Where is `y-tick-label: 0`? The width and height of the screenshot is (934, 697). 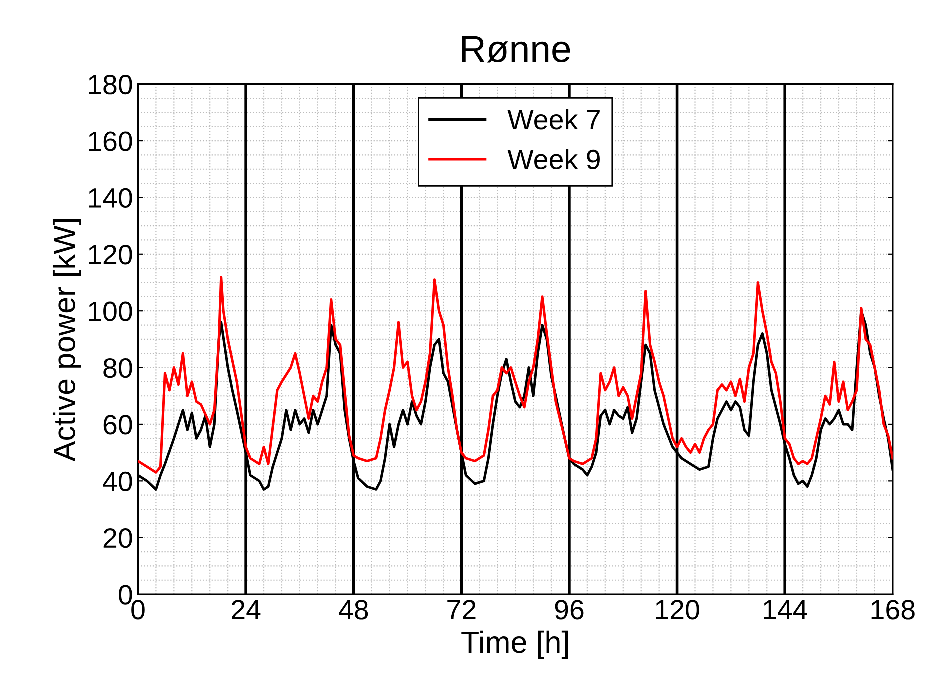
y-tick-label: 0 is located at coordinates (125, 595).